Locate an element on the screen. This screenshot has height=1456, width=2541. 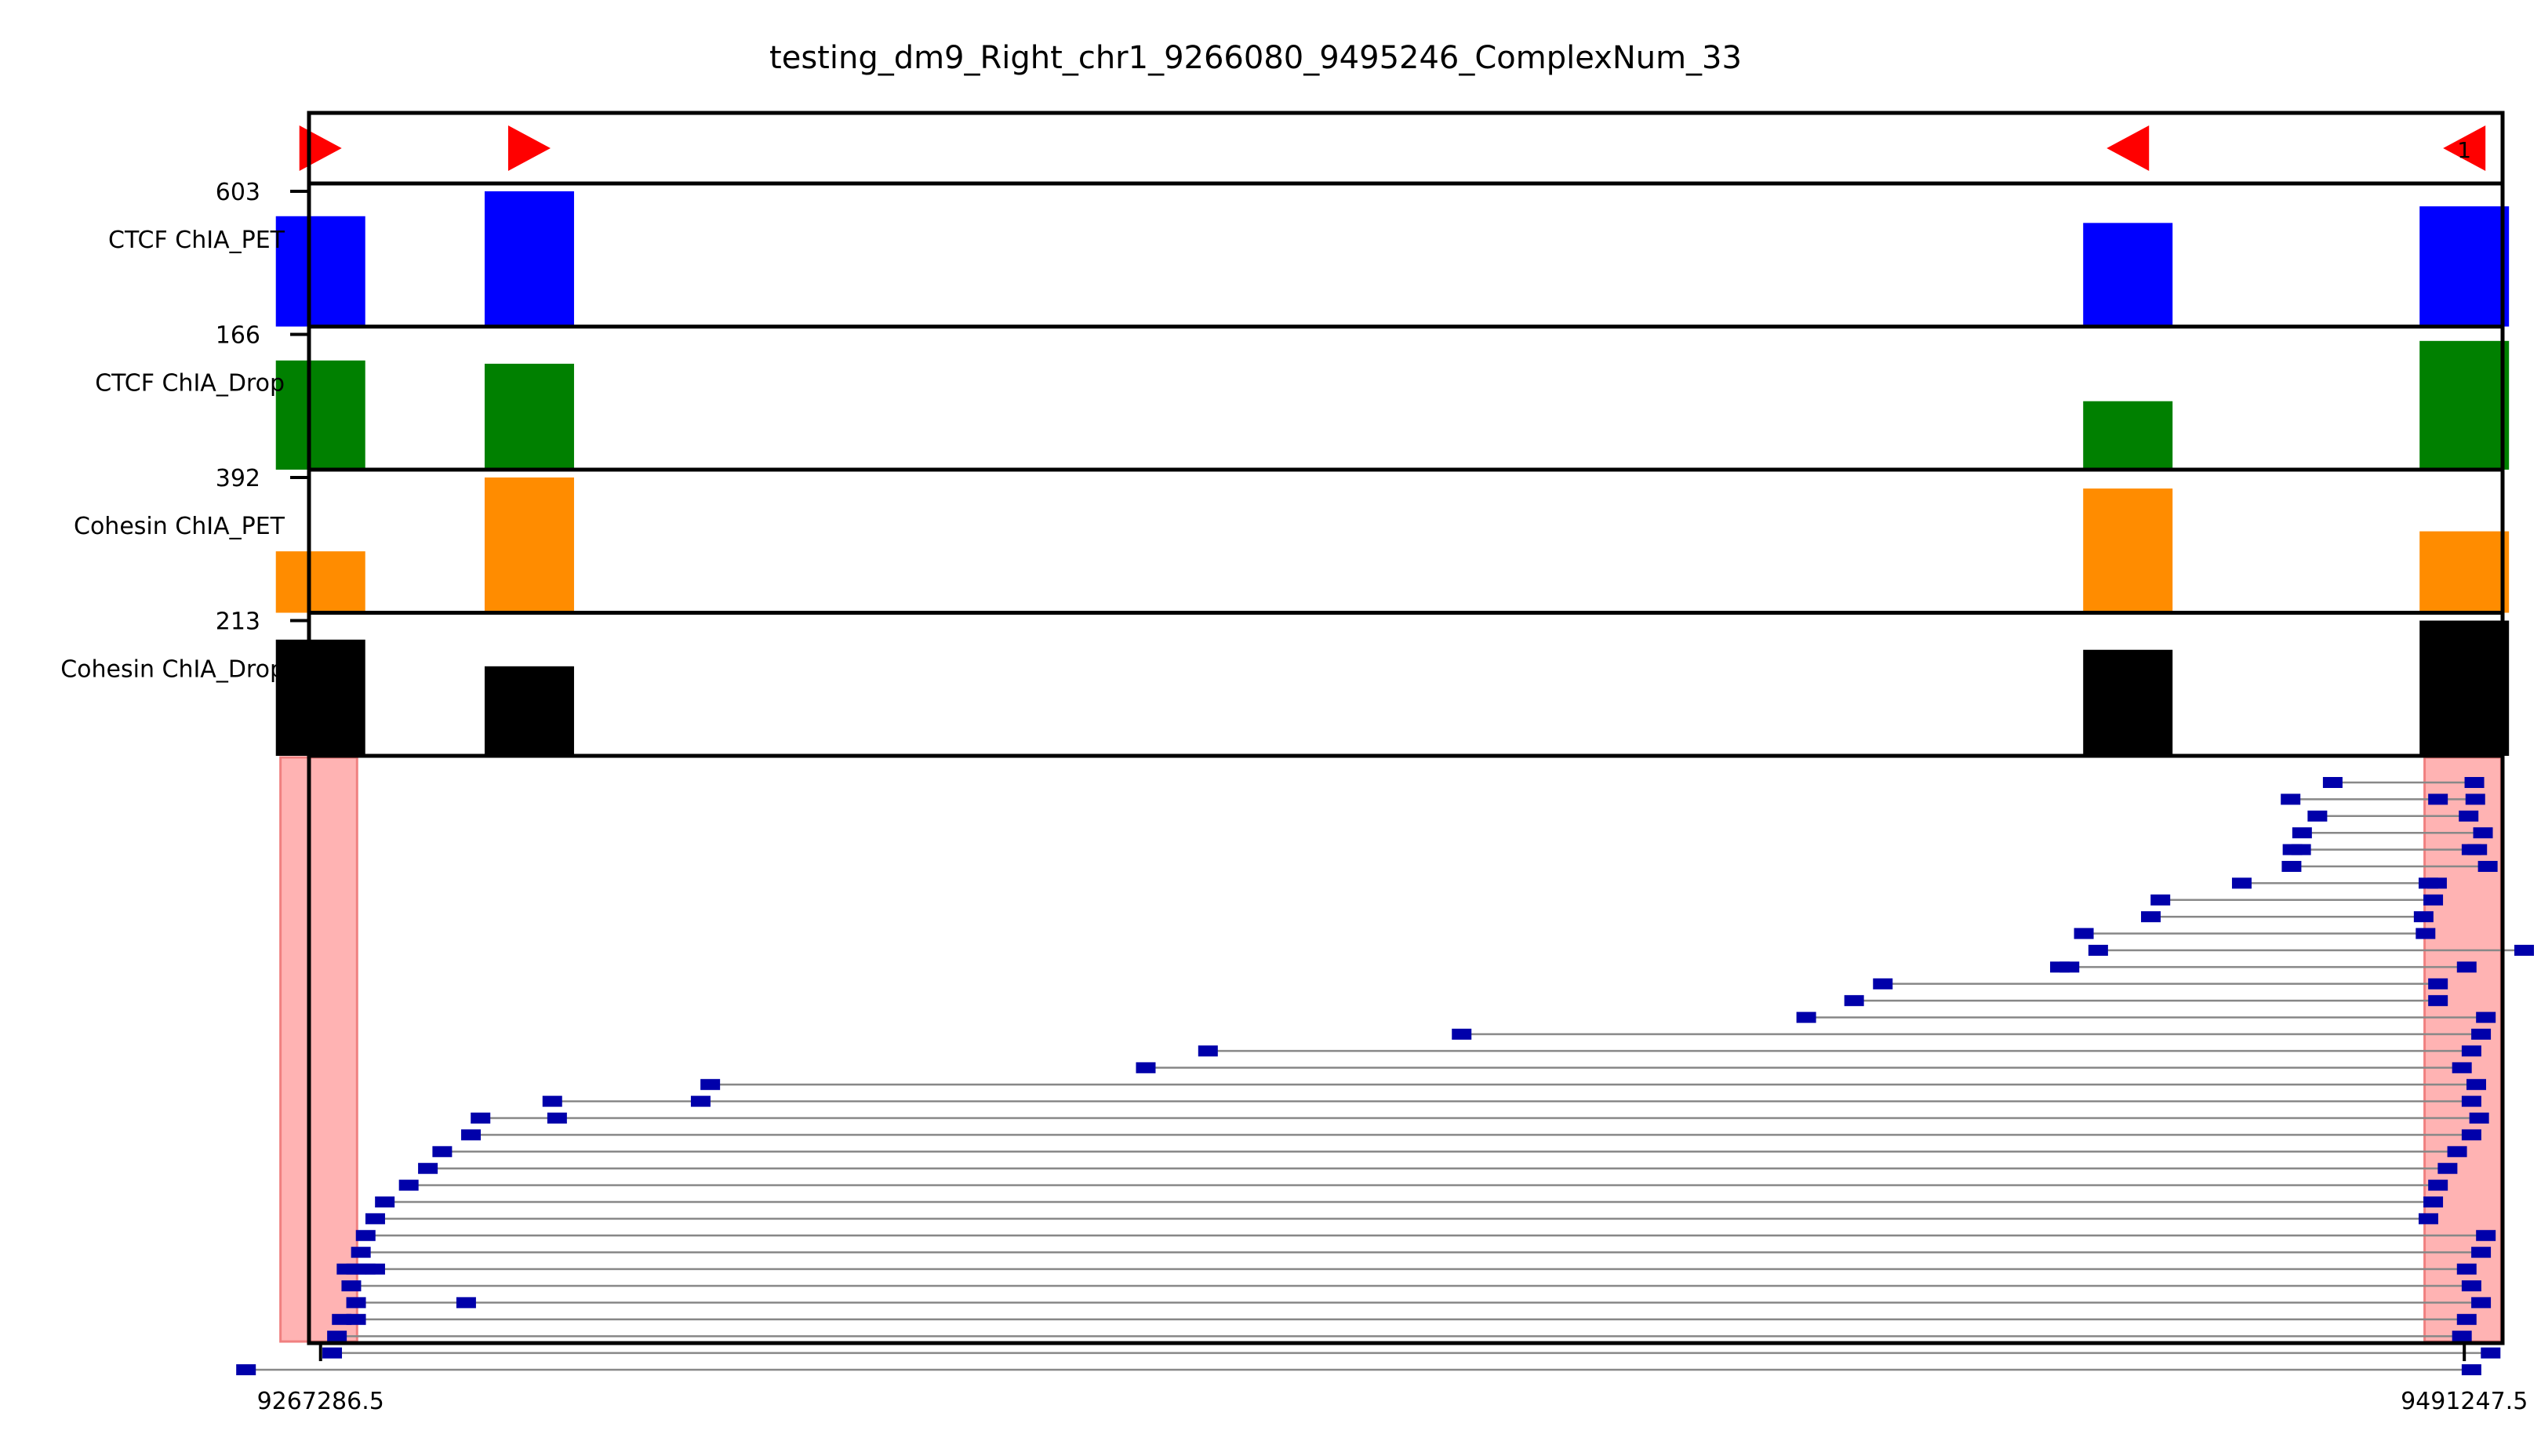
track-name-3: Cohesin ChIA_Drop is located at coordinates (172, 670).